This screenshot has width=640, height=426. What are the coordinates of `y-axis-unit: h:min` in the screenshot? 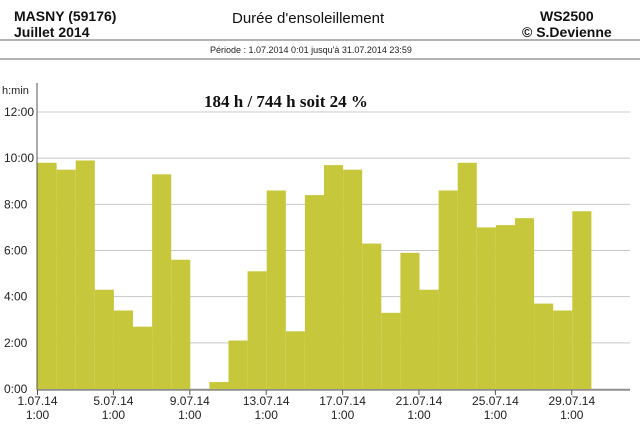 It's located at (15, 91).